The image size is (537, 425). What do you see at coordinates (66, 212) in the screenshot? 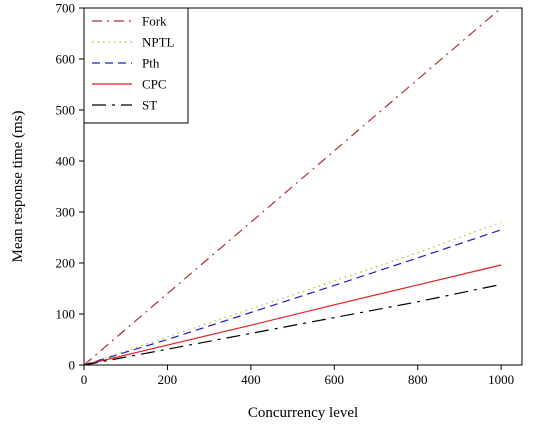
I see `y-tick-label: 300` at bounding box center [66, 212].